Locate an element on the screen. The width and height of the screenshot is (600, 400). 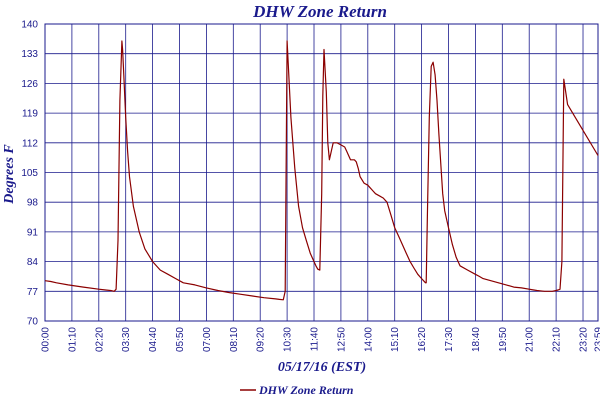
x-tick-label: 02:20 is located at coordinates (99, 339).